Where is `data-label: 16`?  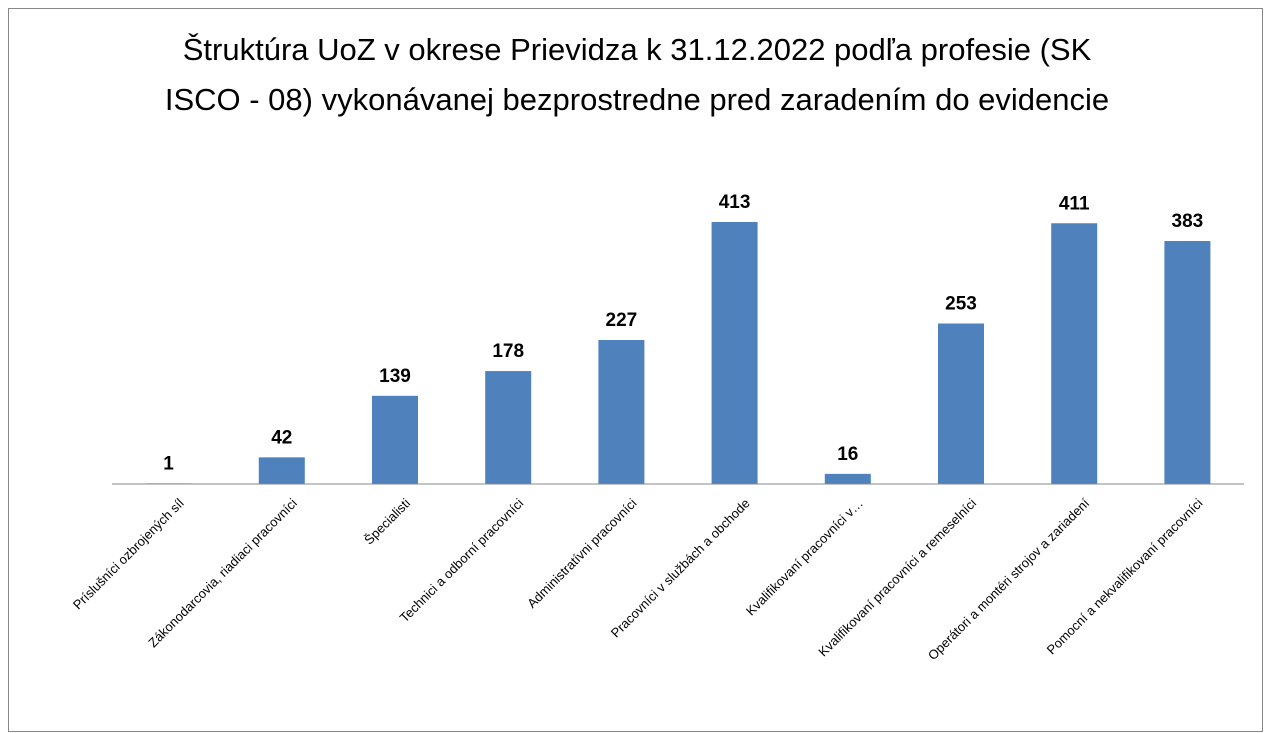 data-label: 16 is located at coordinates (847, 454).